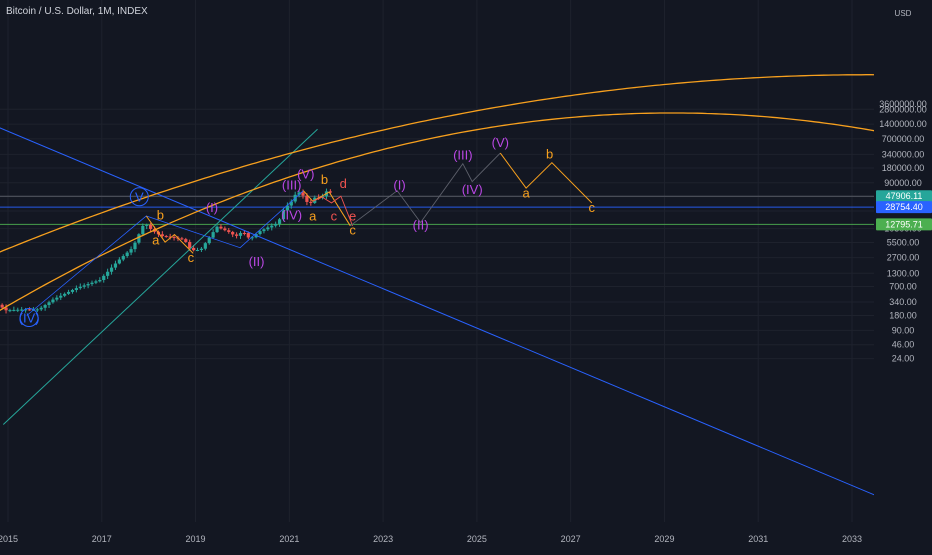 The image size is (932, 555). I want to click on y-tick-label: 1400000.00, so click(903, 124).